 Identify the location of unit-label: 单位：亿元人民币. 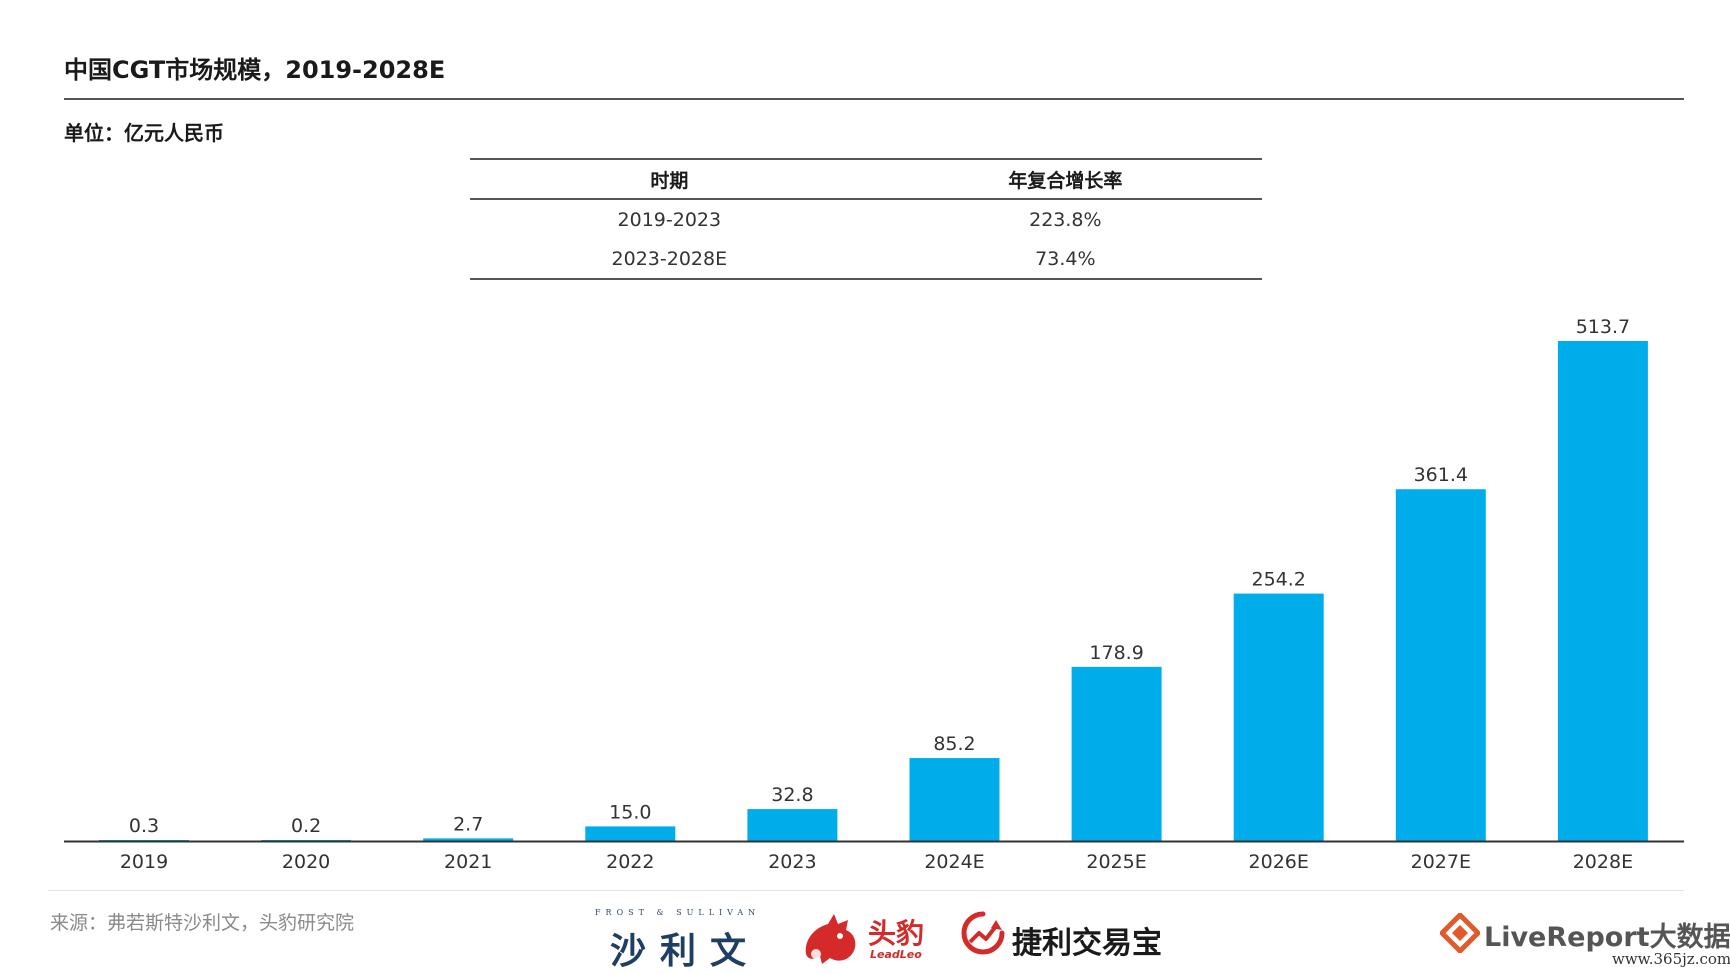
(144, 133).